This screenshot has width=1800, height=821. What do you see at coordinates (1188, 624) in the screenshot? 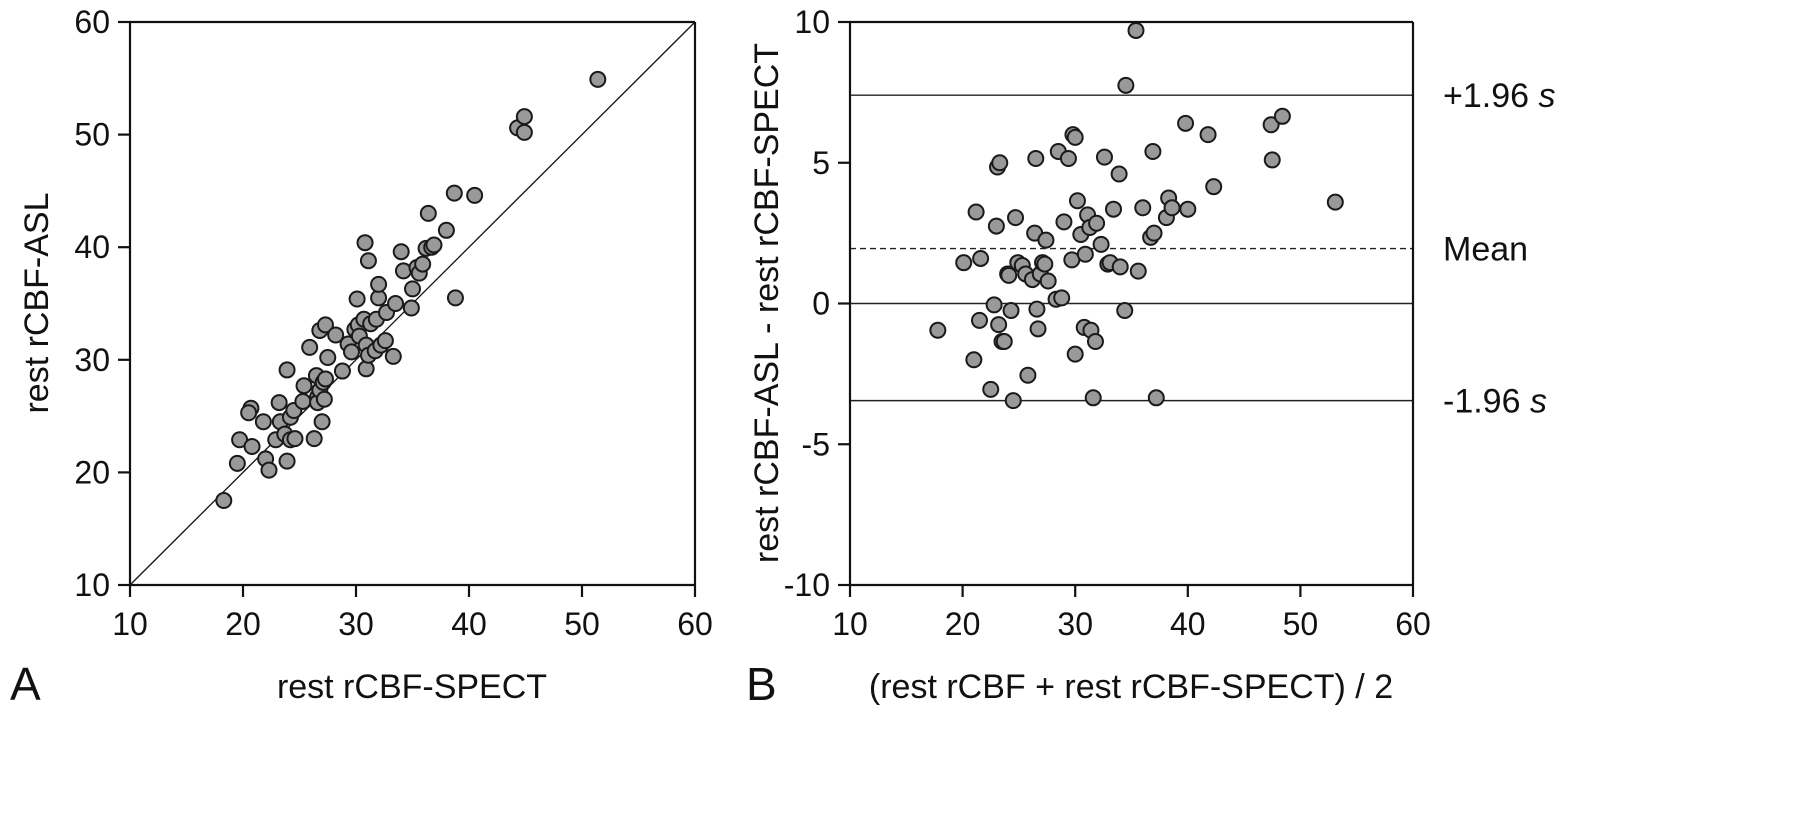
I see `x-tick-label: 40` at bounding box center [1188, 624].